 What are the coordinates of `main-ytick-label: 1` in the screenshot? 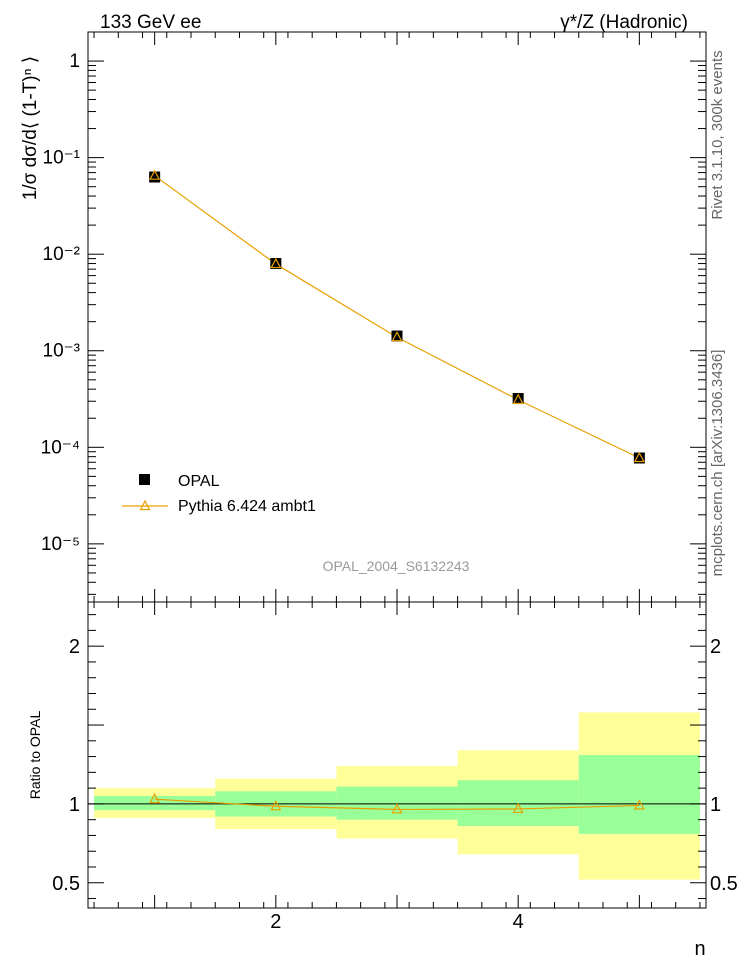 It's located at (74, 61).